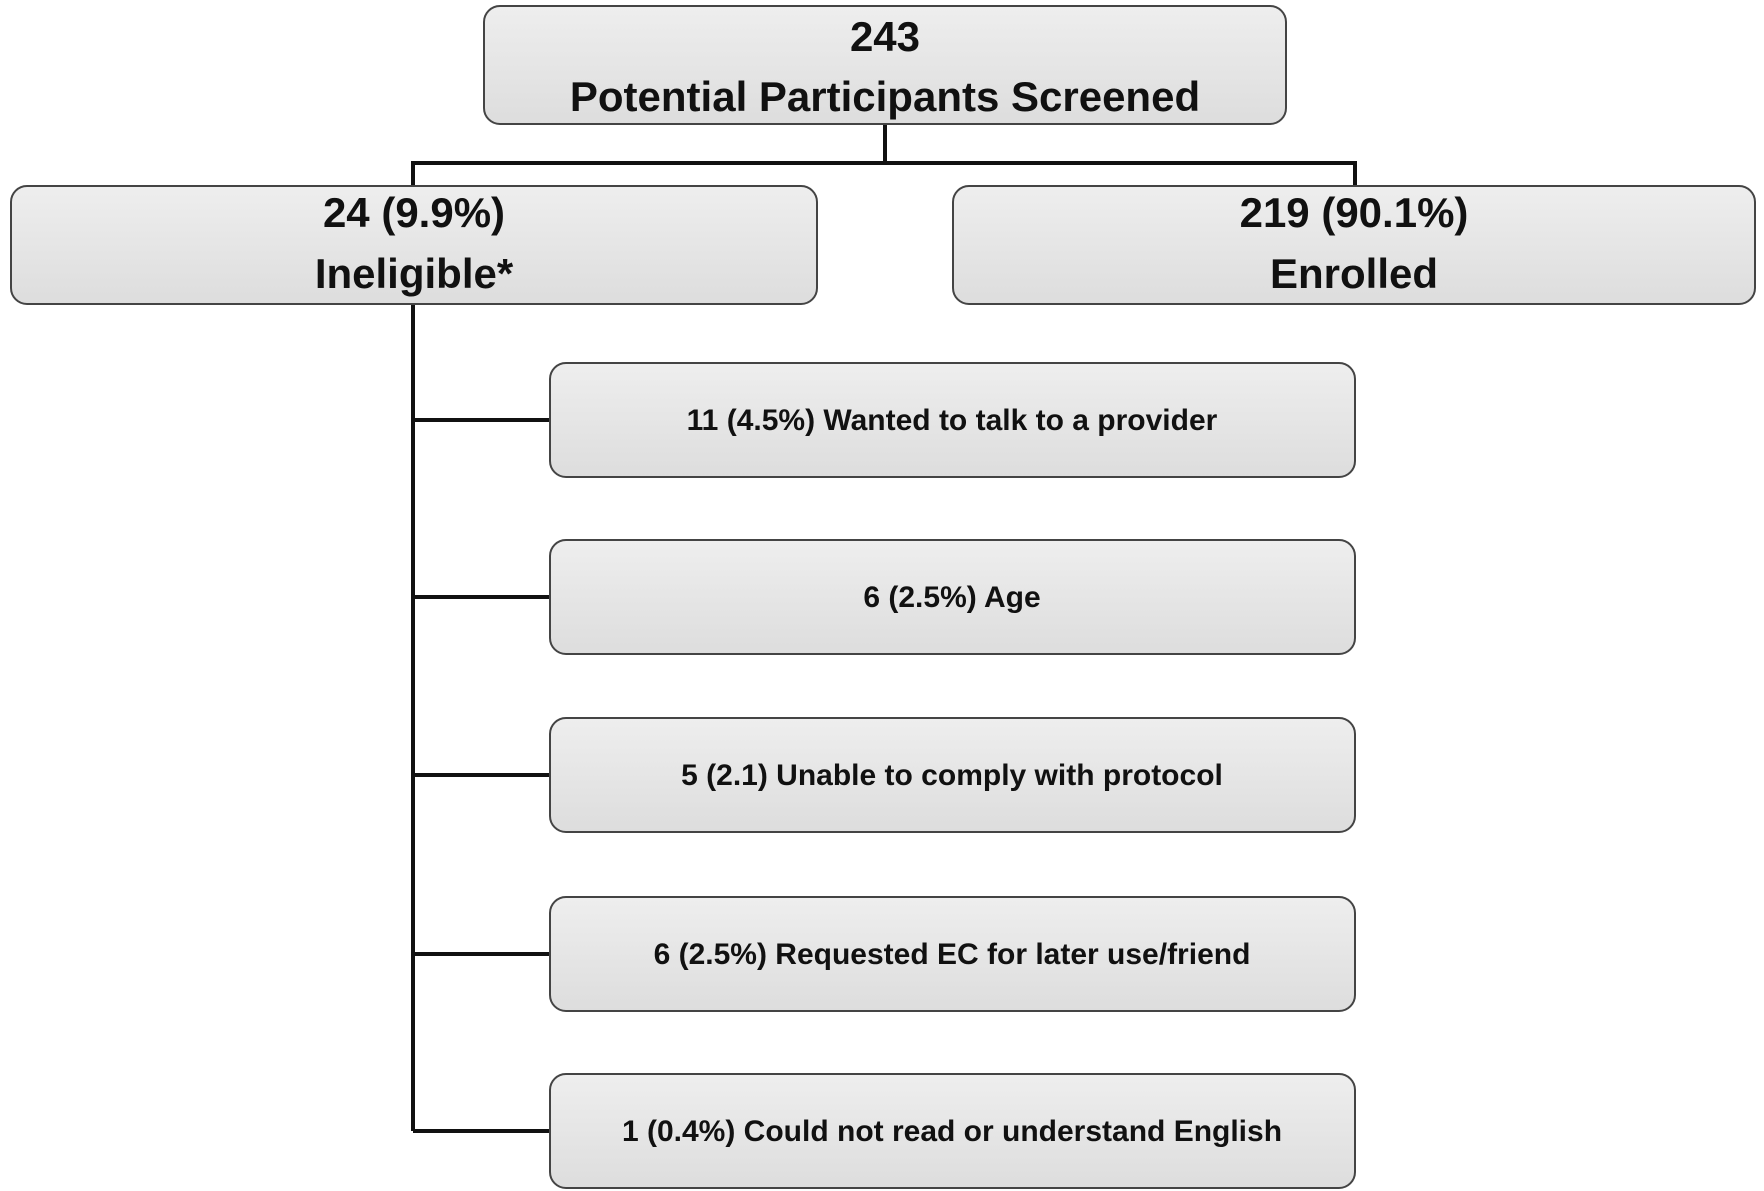 Image resolution: width=1764 pixels, height=1191 pixels. I want to click on reason-label: 6 (2.5%) Age, so click(951, 597).